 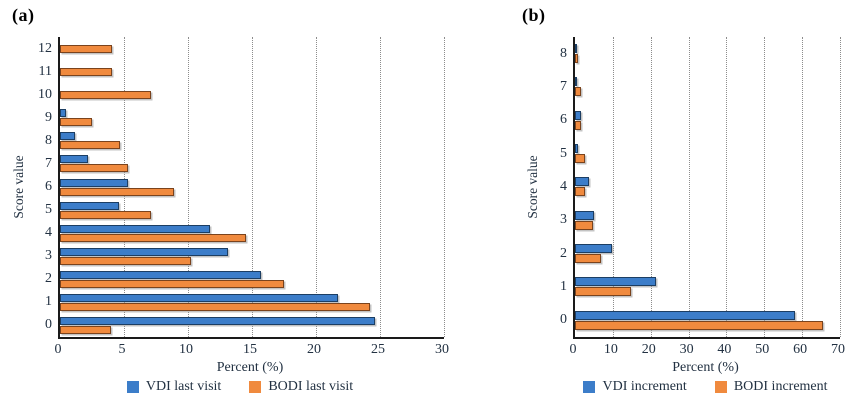 What do you see at coordinates (762, 349) in the screenshot?
I see `x-tick-label-50: 50` at bounding box center [762, 349].